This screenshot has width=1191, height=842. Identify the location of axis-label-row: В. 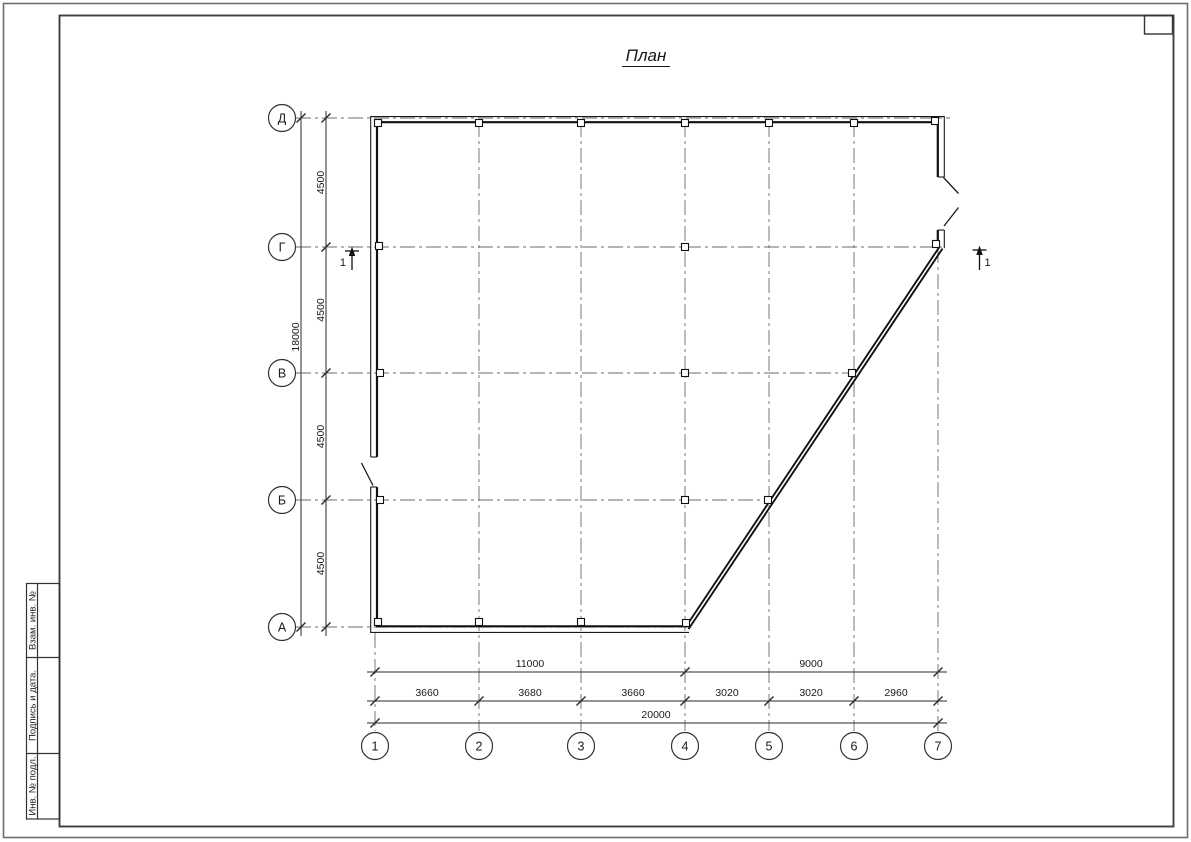
(282, 374).